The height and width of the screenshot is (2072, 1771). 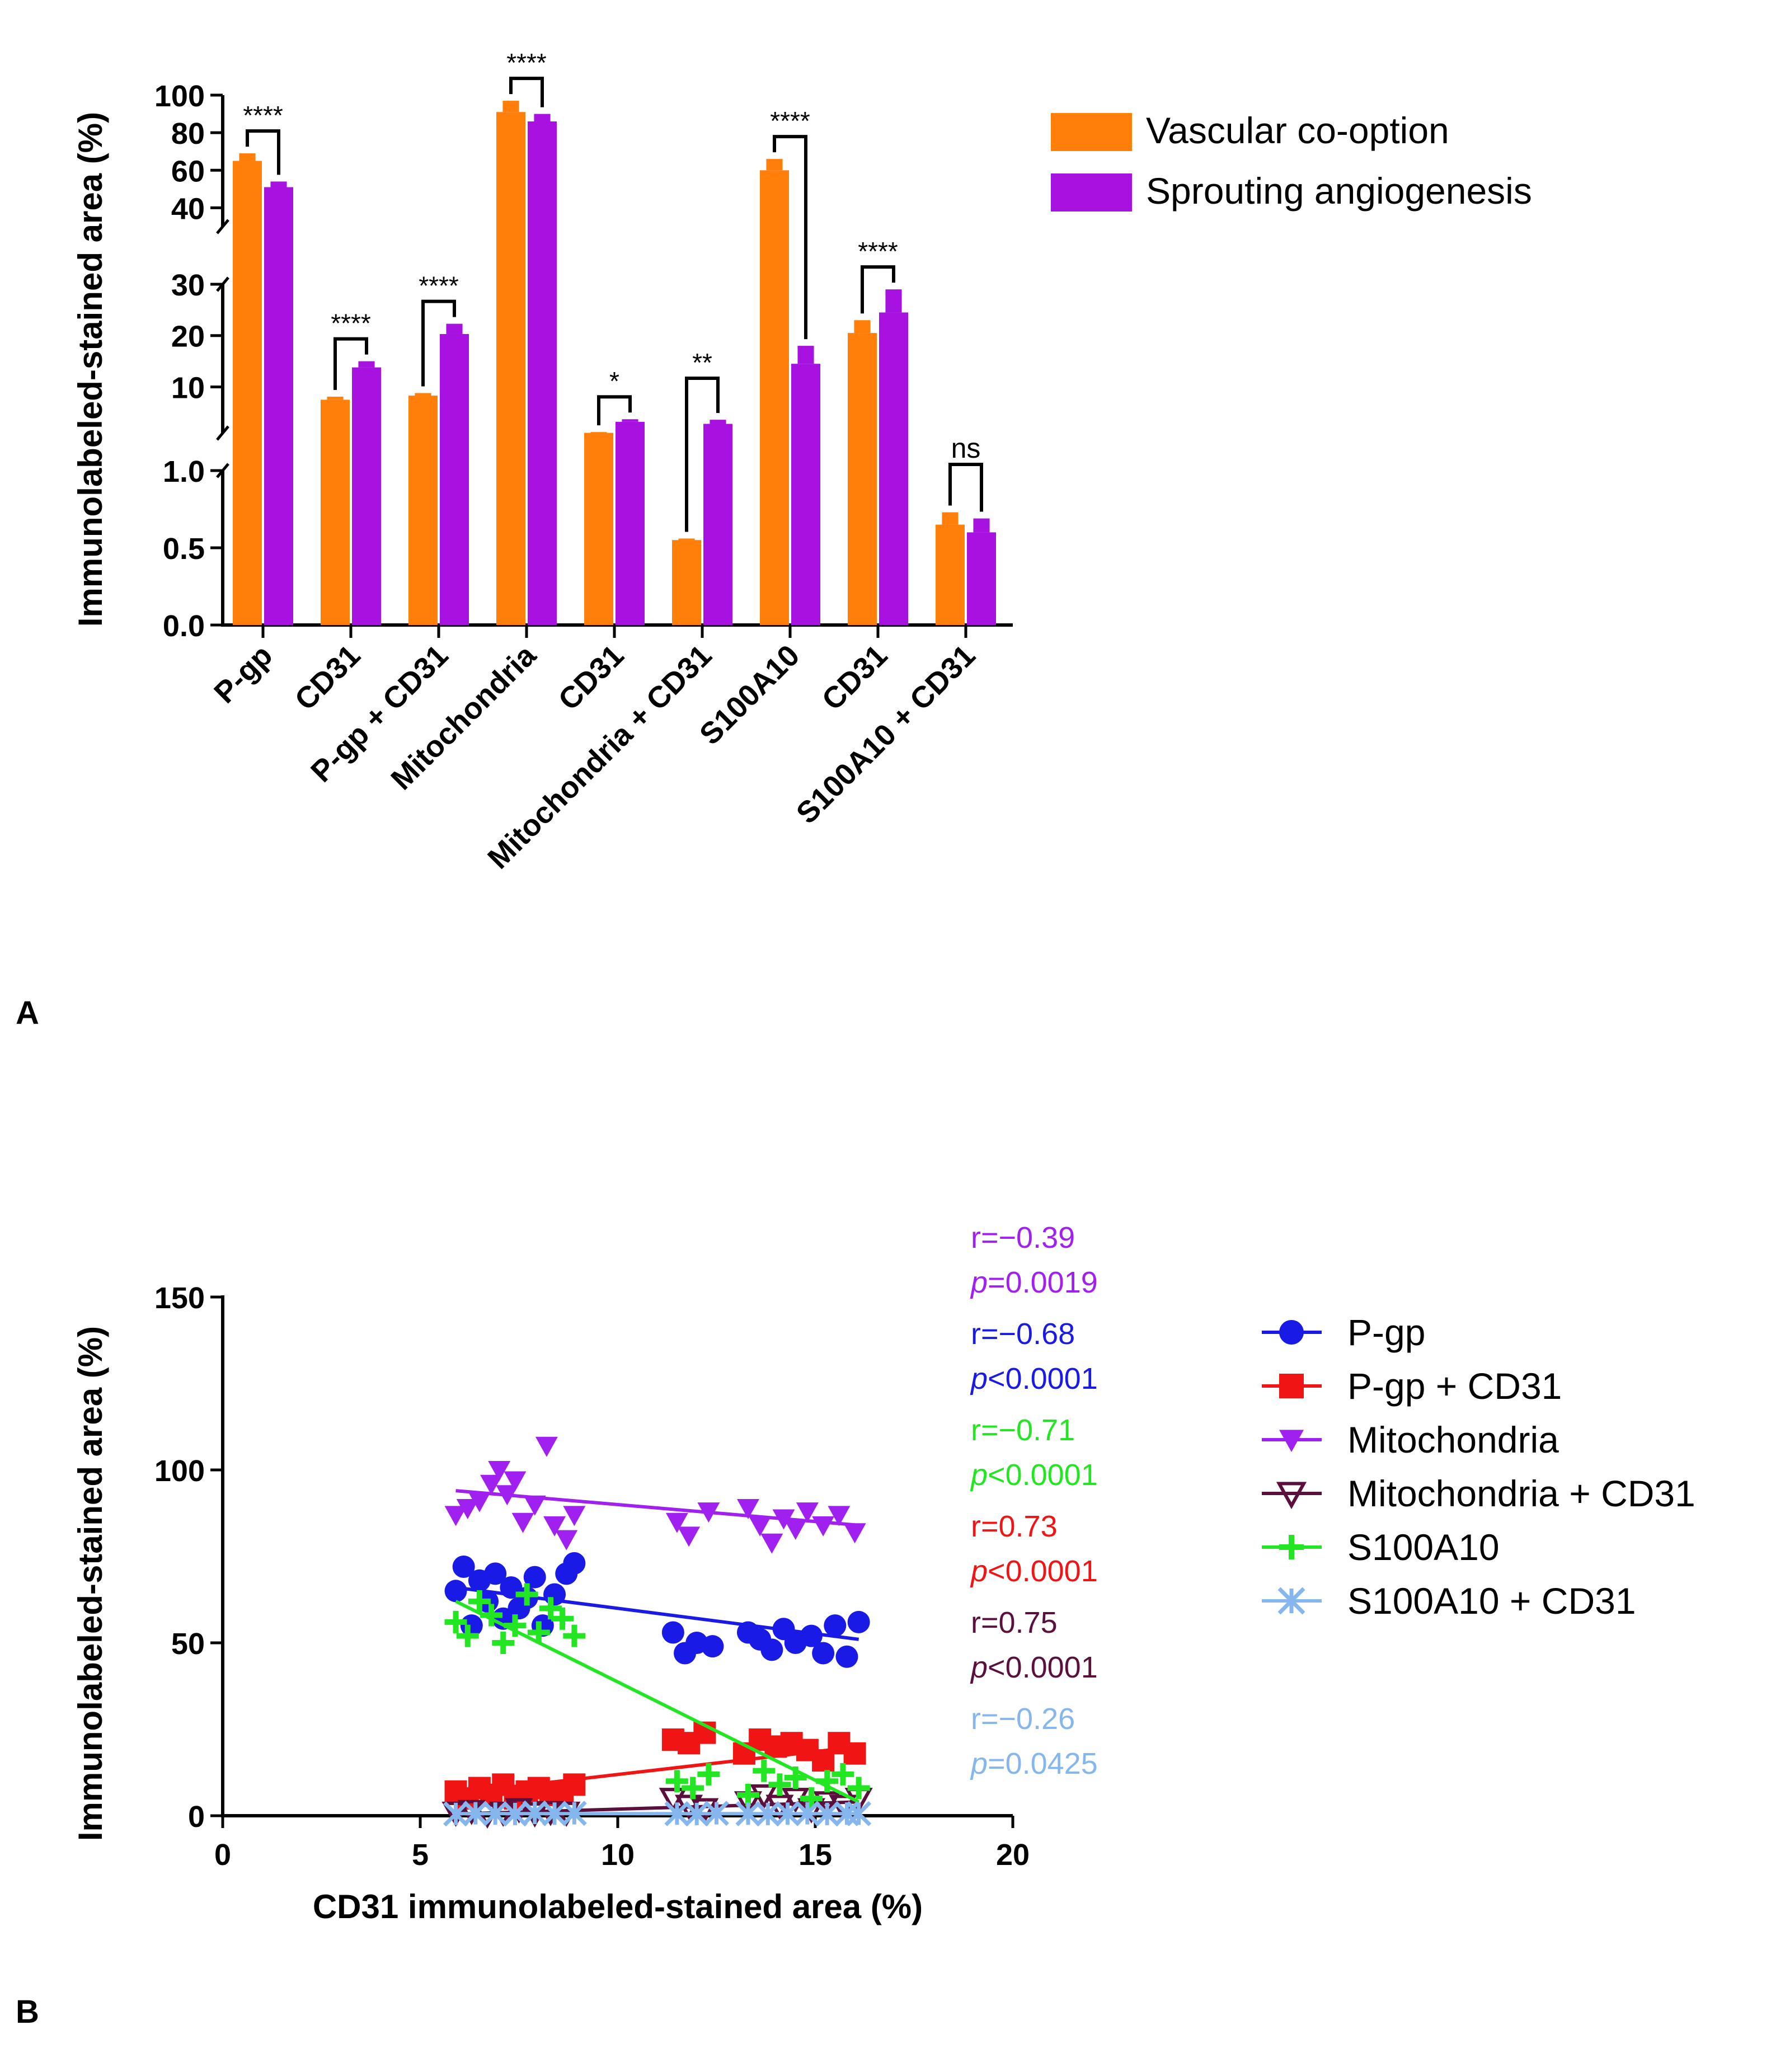 I want to click on y-axis-title: Immunolabeled-stained area (%), so click(x=90, y=369).